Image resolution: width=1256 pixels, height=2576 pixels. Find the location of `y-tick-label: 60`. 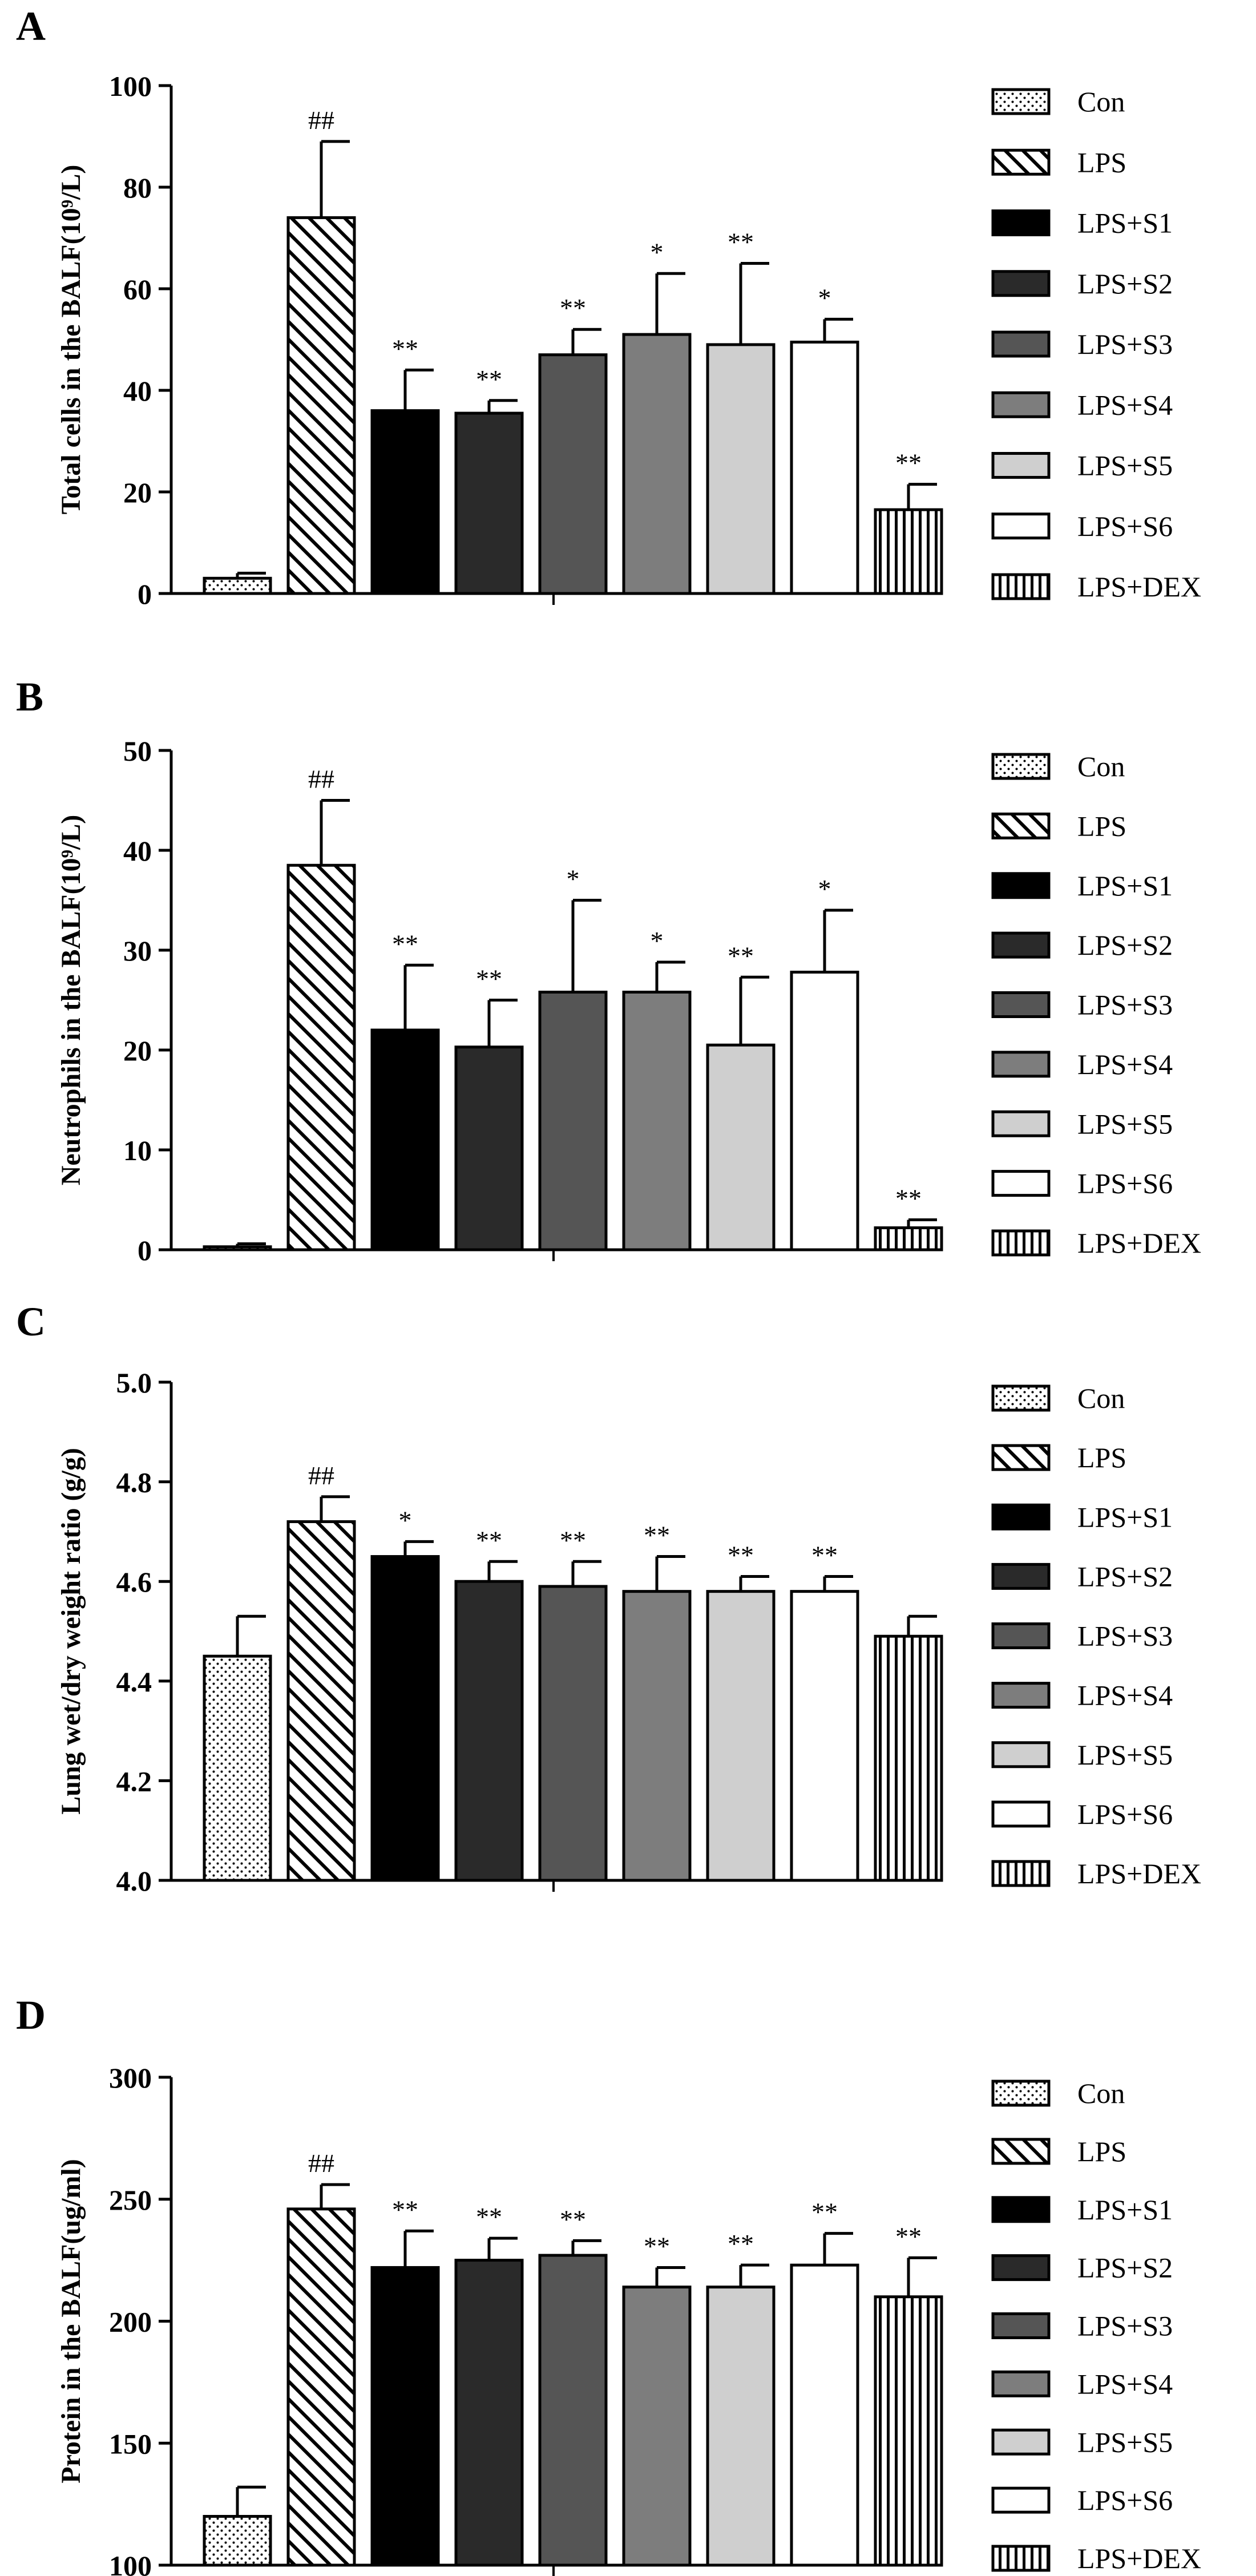

y-tick-label: 60 is located at coordinates (137, 289).